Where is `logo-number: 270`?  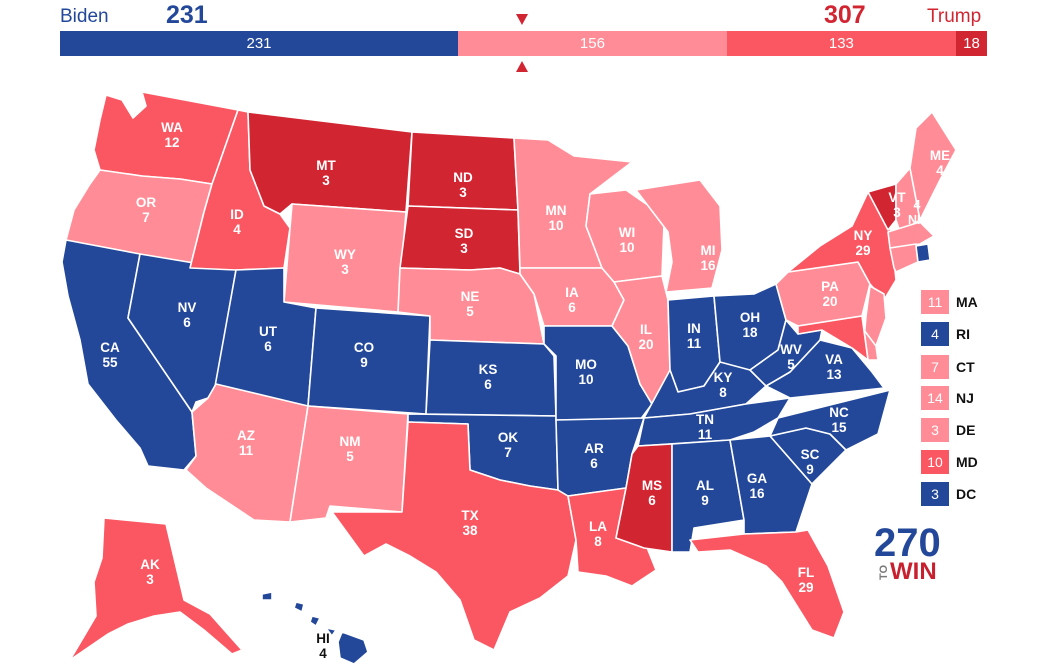 logo-number: 270 is located at coordinates (907, 543).